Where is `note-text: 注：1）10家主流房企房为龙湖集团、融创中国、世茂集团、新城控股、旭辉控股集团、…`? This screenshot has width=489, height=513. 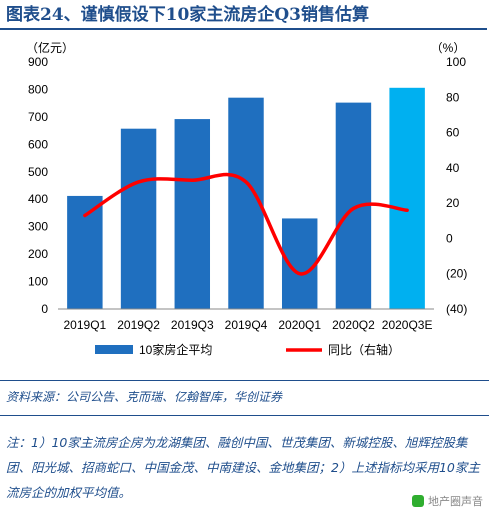
note-text: 注：1）10家主流房企房为龙湖集团、融创中国、世茂集团、新城控股、旭辉控股集团、… is located at coordinates (243, 467).